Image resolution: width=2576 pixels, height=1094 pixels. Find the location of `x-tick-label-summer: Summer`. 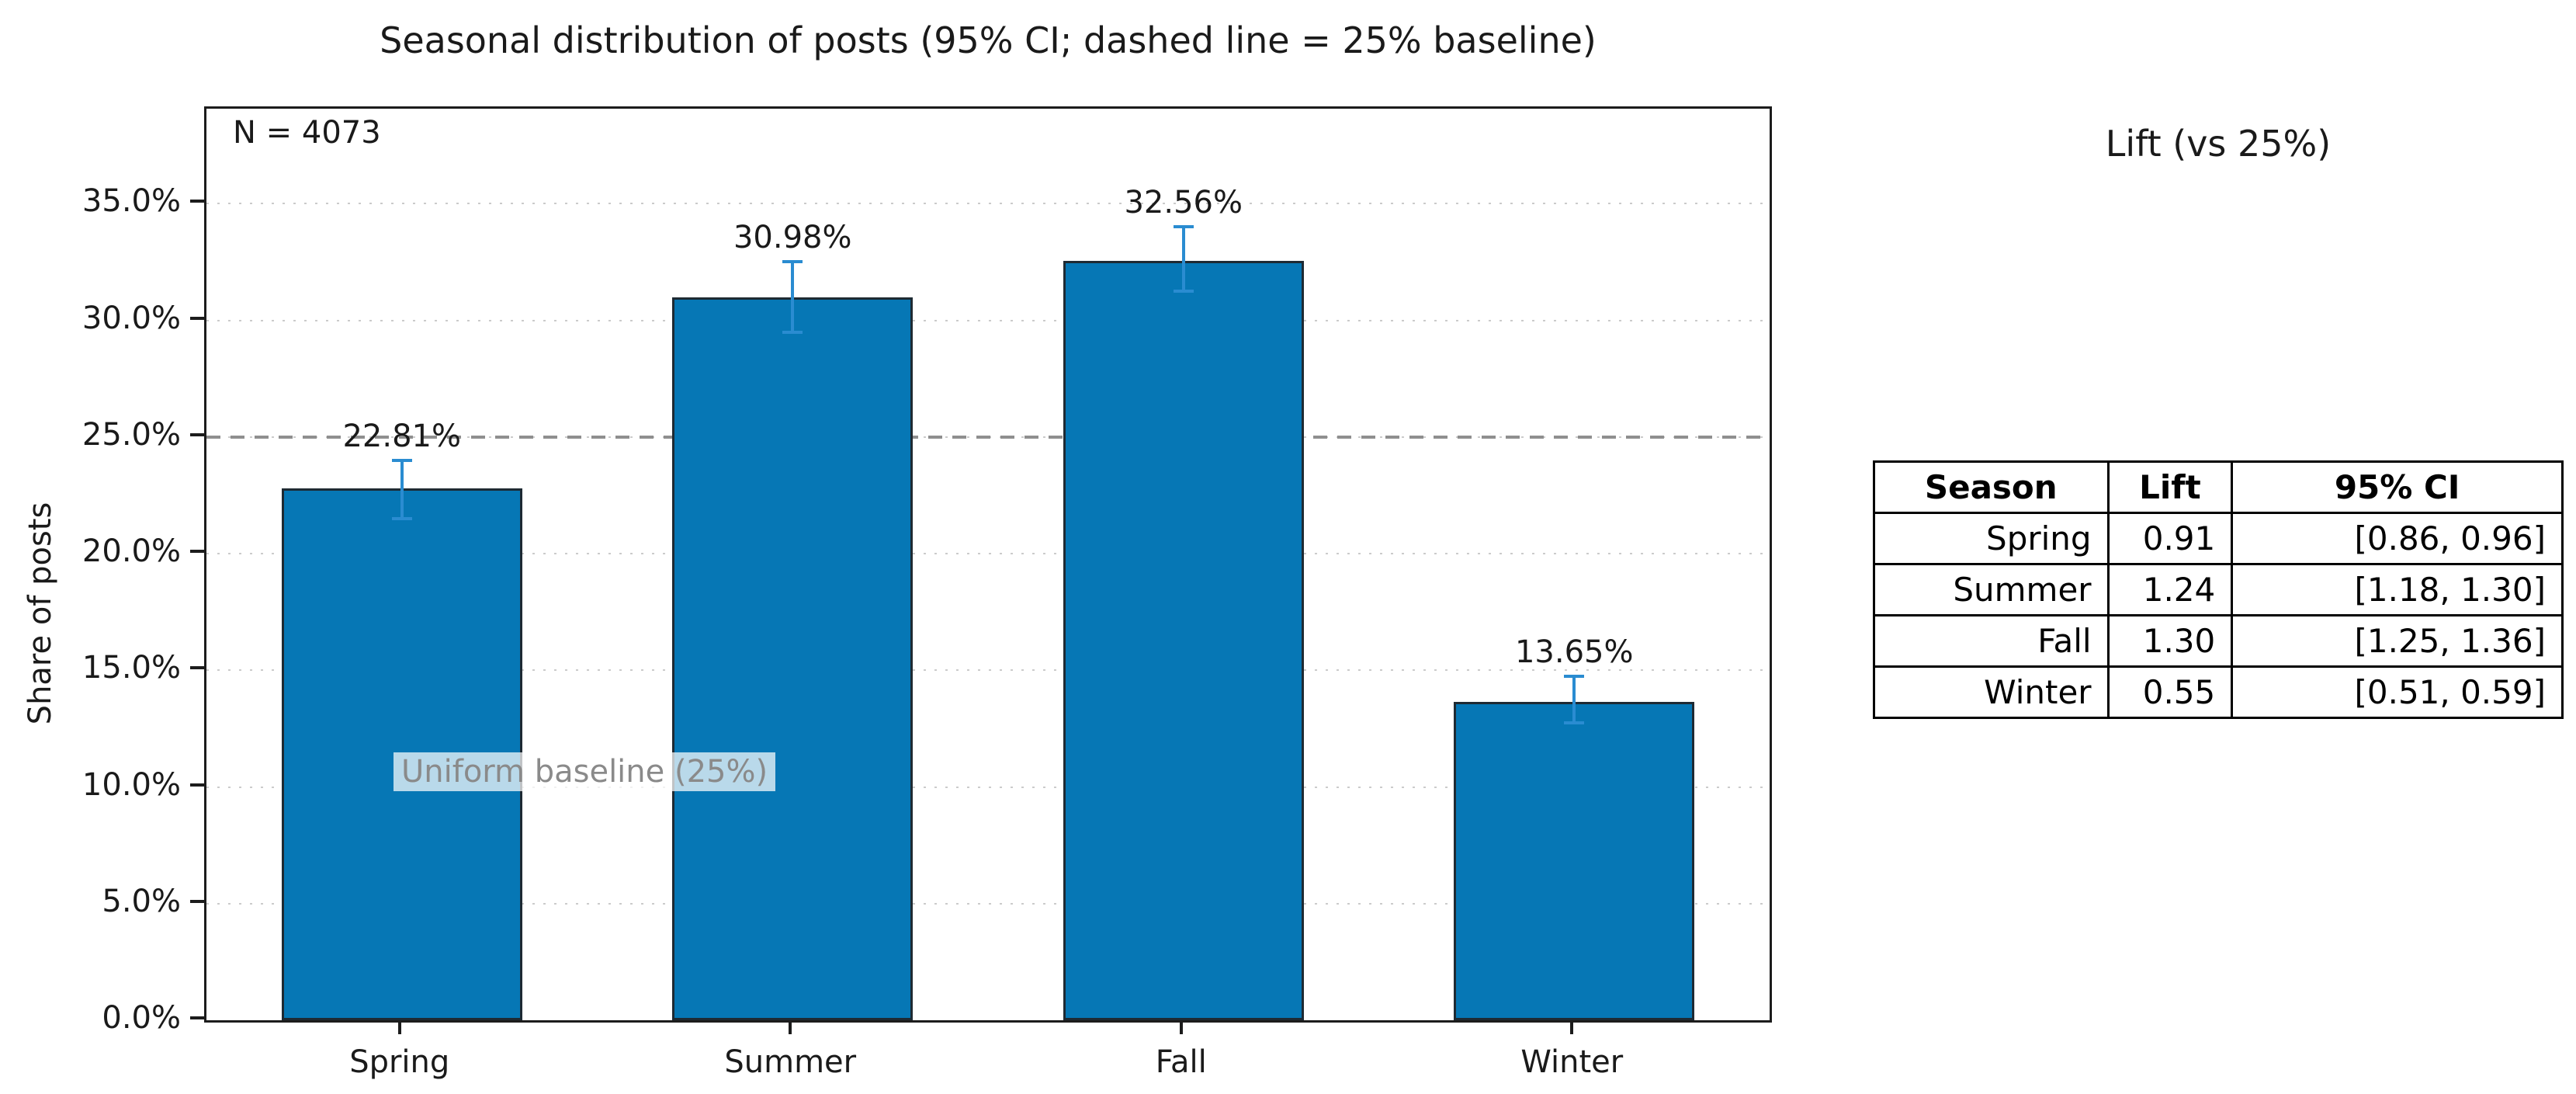

x-tick-label-summer: Summer is located at coordinates (790, 1062).